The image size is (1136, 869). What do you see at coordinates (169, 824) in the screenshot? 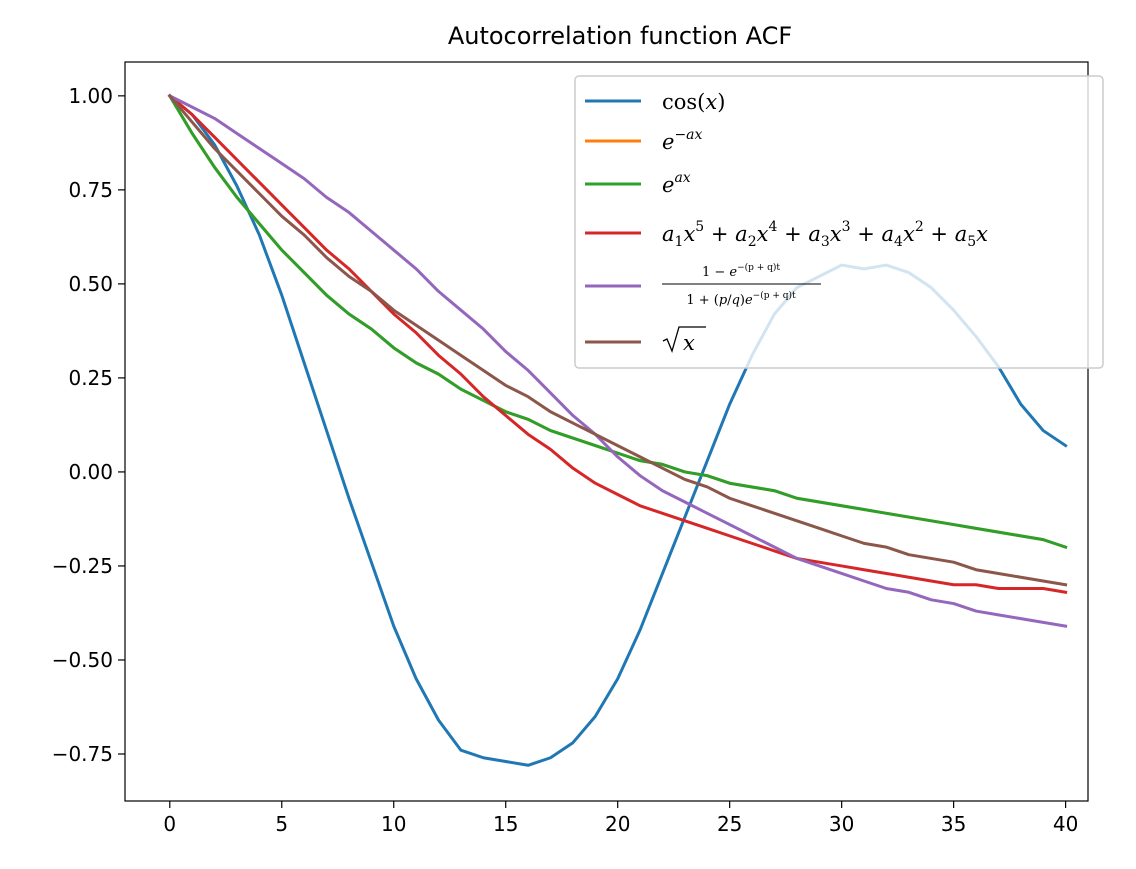
I see `x-tick-label: 0` at bounding box center [169, 824].